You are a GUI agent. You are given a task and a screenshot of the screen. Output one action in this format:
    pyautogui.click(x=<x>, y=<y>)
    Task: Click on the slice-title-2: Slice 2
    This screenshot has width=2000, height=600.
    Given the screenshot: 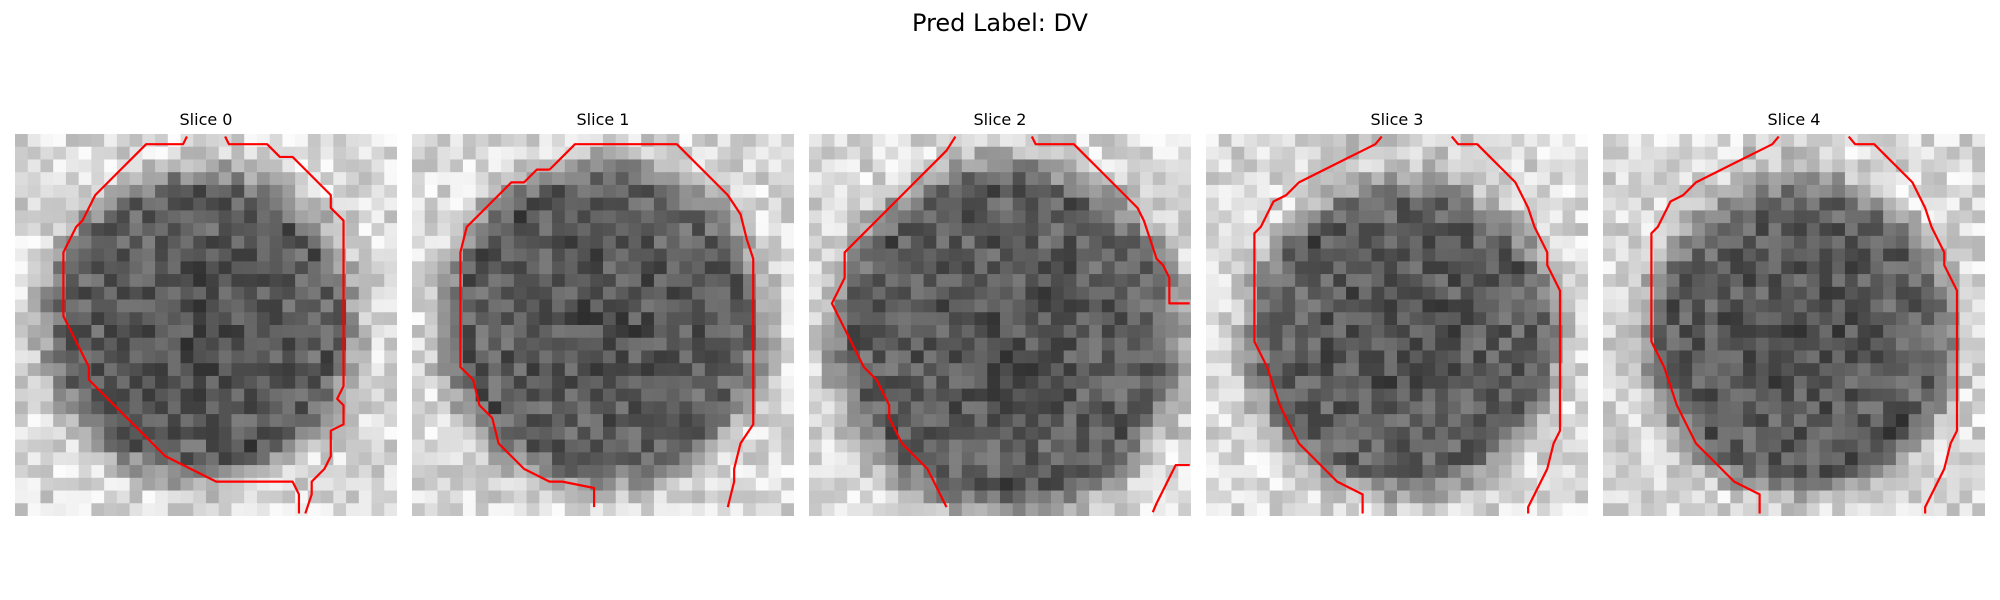 What is the action you would take?
    pyautogui.click(x=1000, y=119)
    